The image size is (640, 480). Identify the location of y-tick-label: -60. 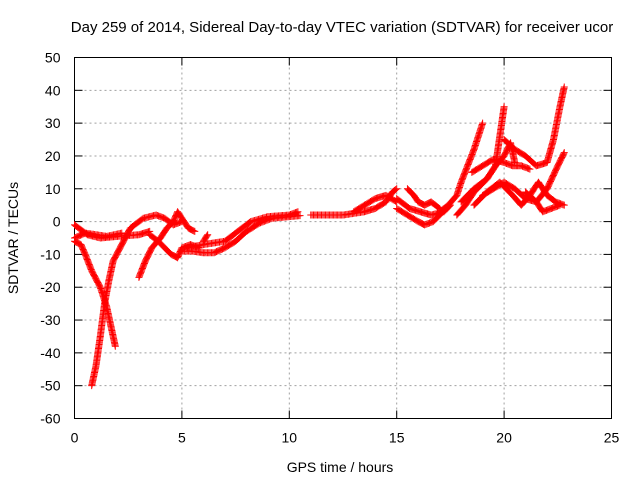
(50, 419).